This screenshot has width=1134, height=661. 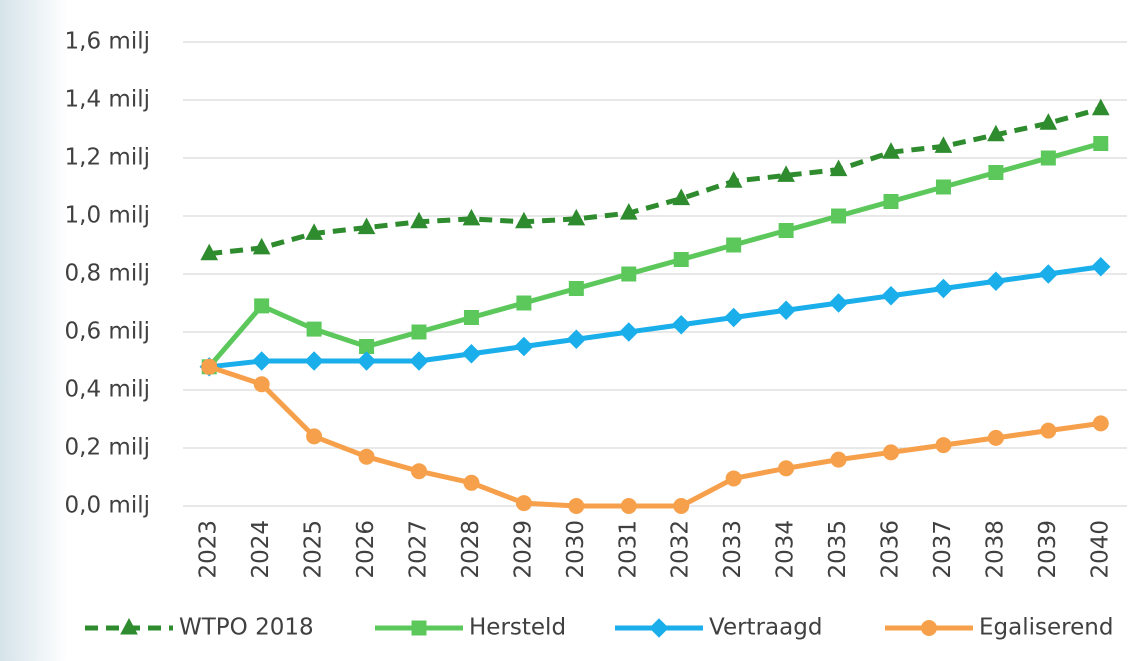 What do you see at coordinates (838, 549) in the screenshot?
I see `x-tick-label: 2035` at bounding box center [838, 549].